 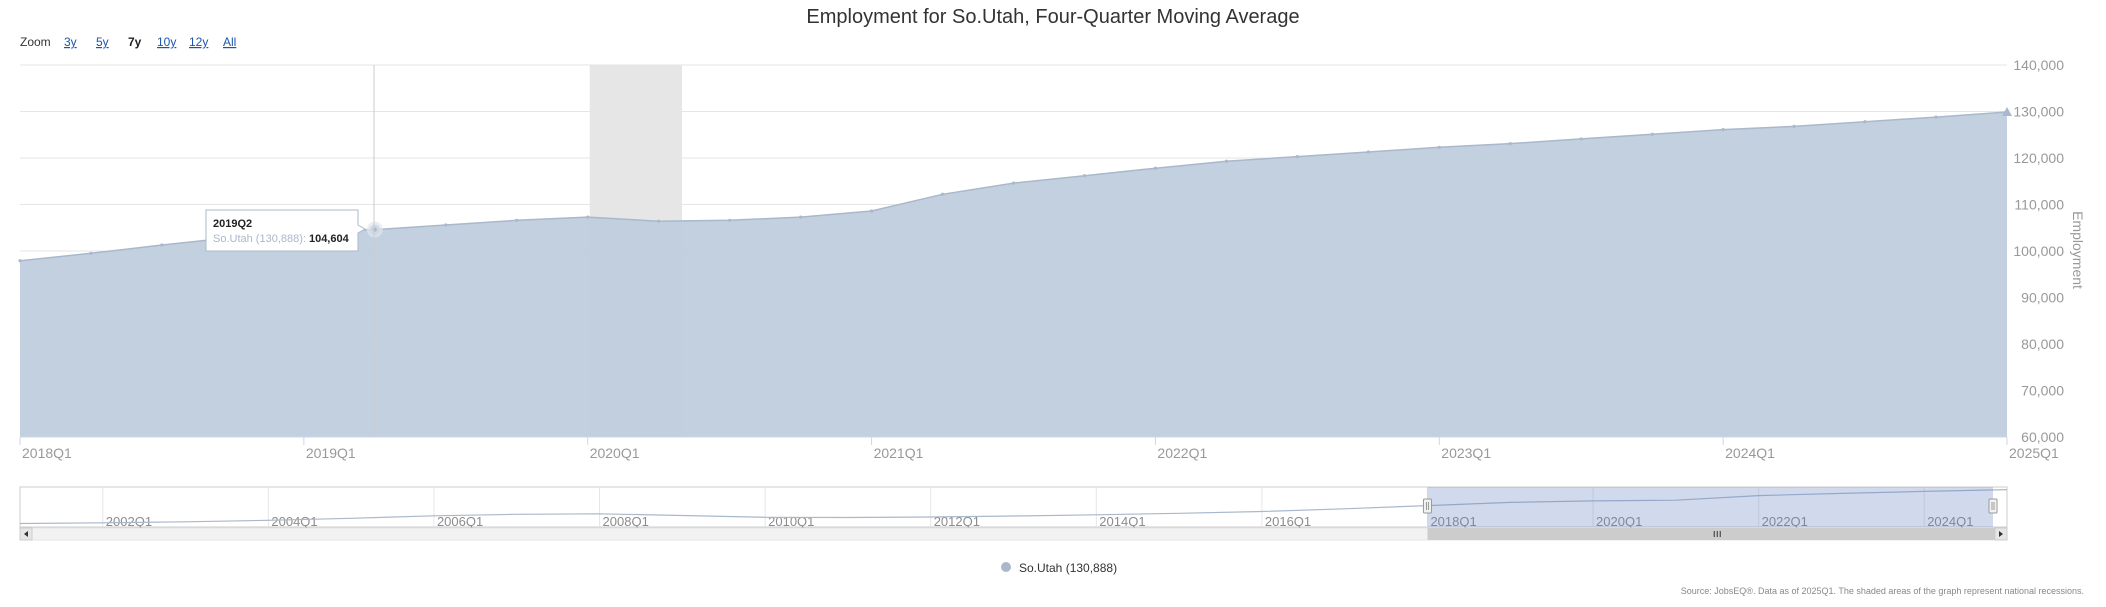 What do you see at coordinates (26, 534) in the screenshot?
I see `arrow-left-icon` at bounding box center [26, 534].